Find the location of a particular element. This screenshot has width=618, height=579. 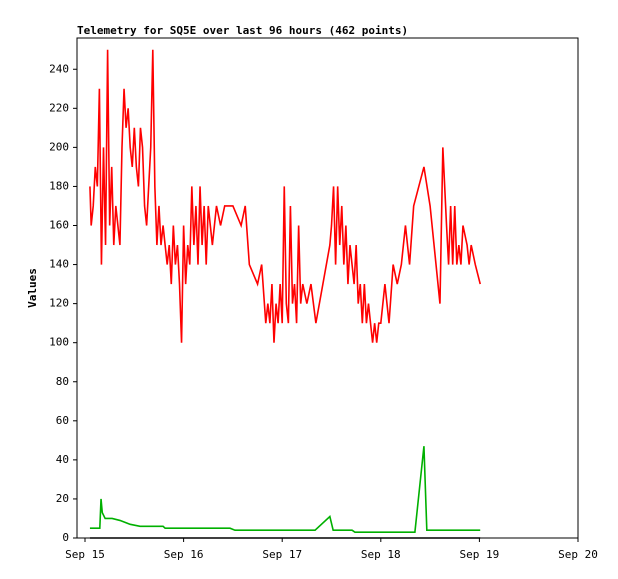

x-tick-label: Sep 17 is located at coordinates (282, 554).